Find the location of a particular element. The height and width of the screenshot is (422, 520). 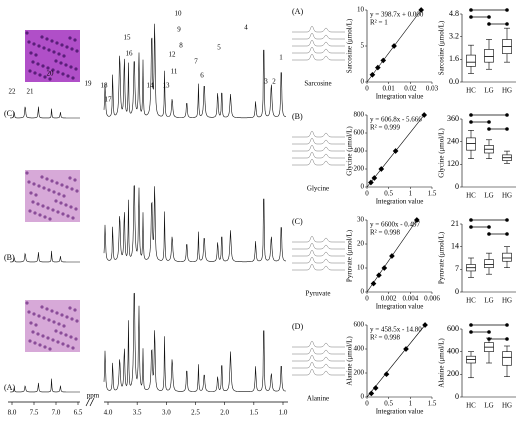

peak-label: 22 is located at coordinates (13, 92).